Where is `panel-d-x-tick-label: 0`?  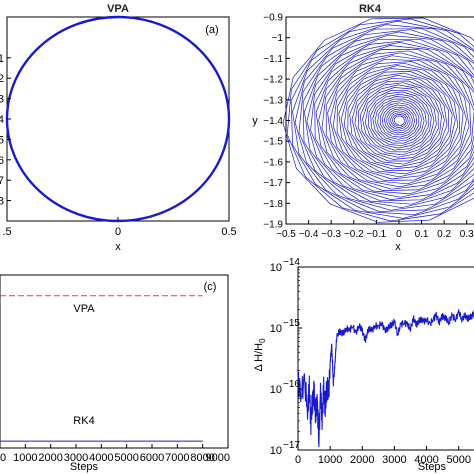
panel-d-x-tick-label: 0 is located at coordinates (298, 460).